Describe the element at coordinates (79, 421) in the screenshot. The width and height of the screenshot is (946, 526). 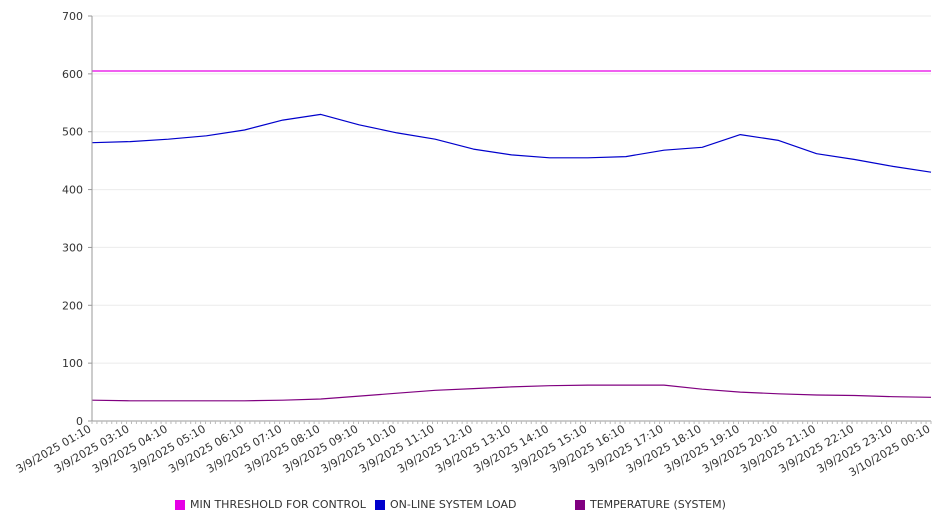
I see `y-tick-label: 0` at that location.